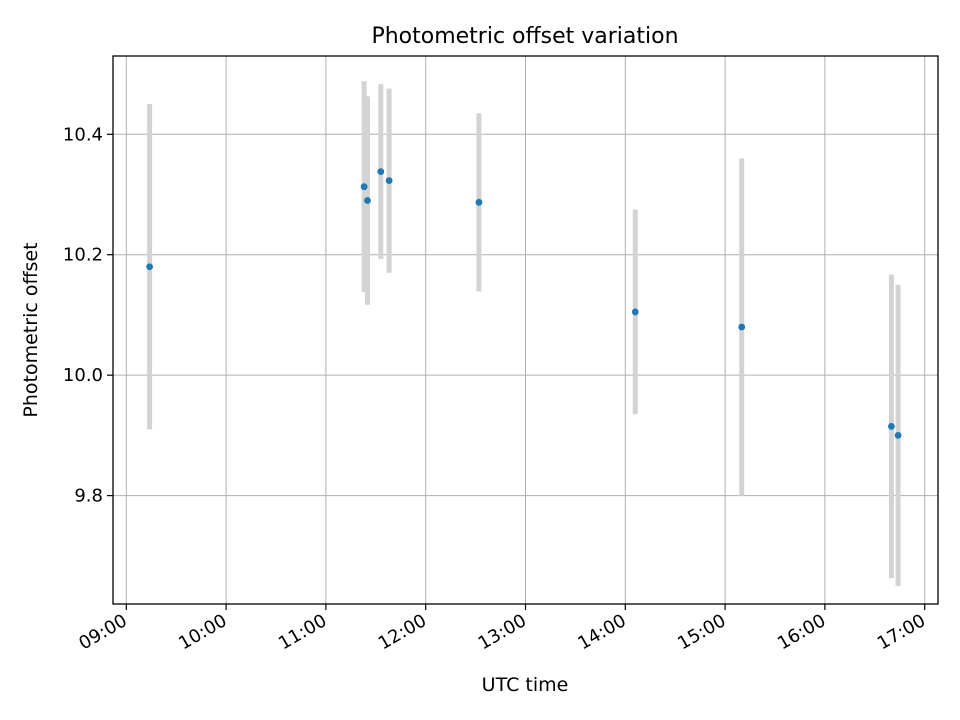 This screenshot has height=720, width=960. Describe the element at coordinates (83, 375) in the screenshot. I see `y-tick-label: 10.0` at that location.